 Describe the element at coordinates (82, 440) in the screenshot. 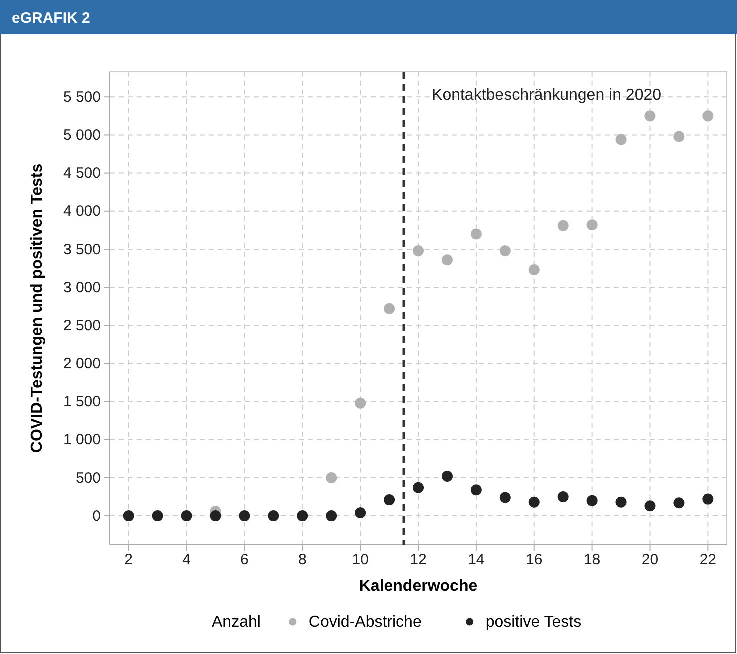

I see `y-tick-label: 1 000` at that location.